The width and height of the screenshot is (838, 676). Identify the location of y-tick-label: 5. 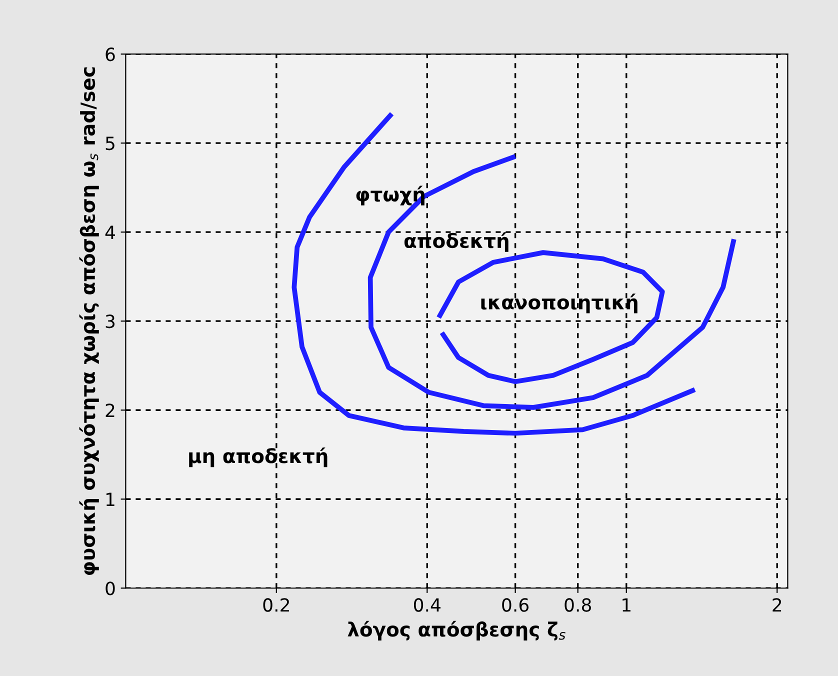
(110, 143).